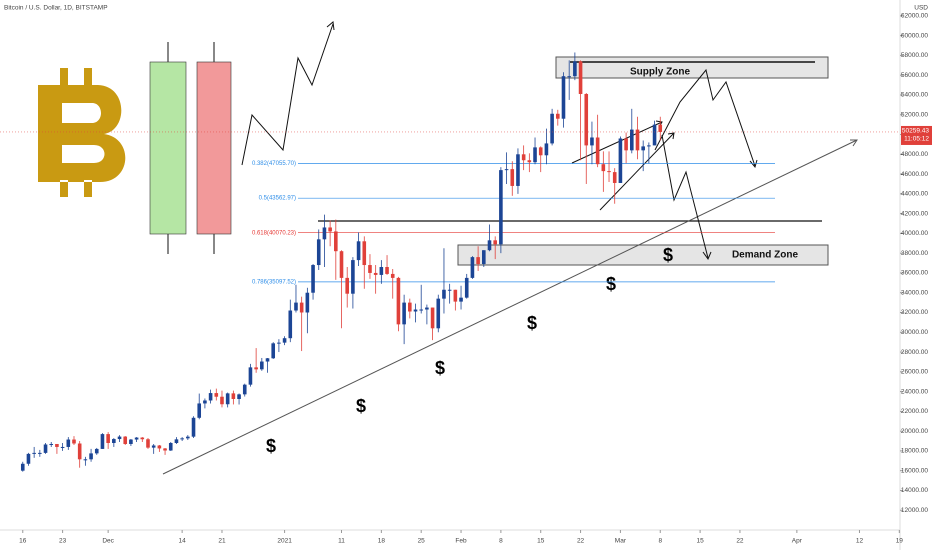 The width and height of the screenshot is (932, 550). What do you see at coordinates (914, 213) in the screenshot?
I see `y-tick-label: 42000.00` at bounding box center [914, 213].